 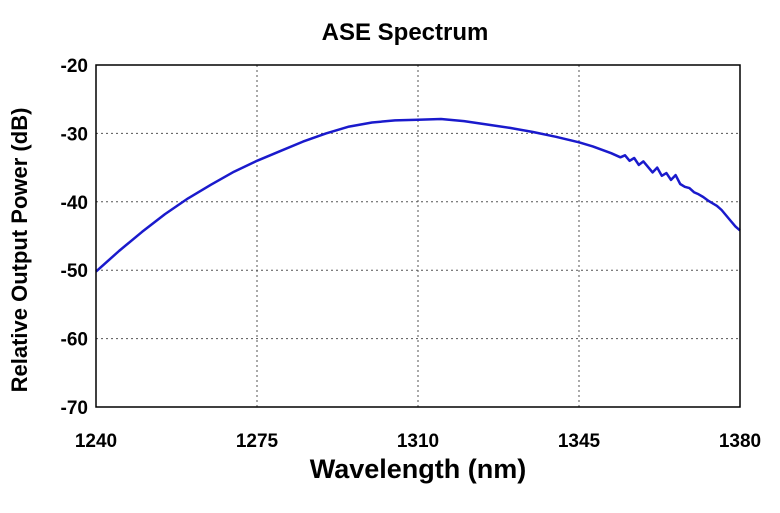 I want to click on x-tick-labels: 1240 1275 1310 1345 1380, so click(x=418, y=441).